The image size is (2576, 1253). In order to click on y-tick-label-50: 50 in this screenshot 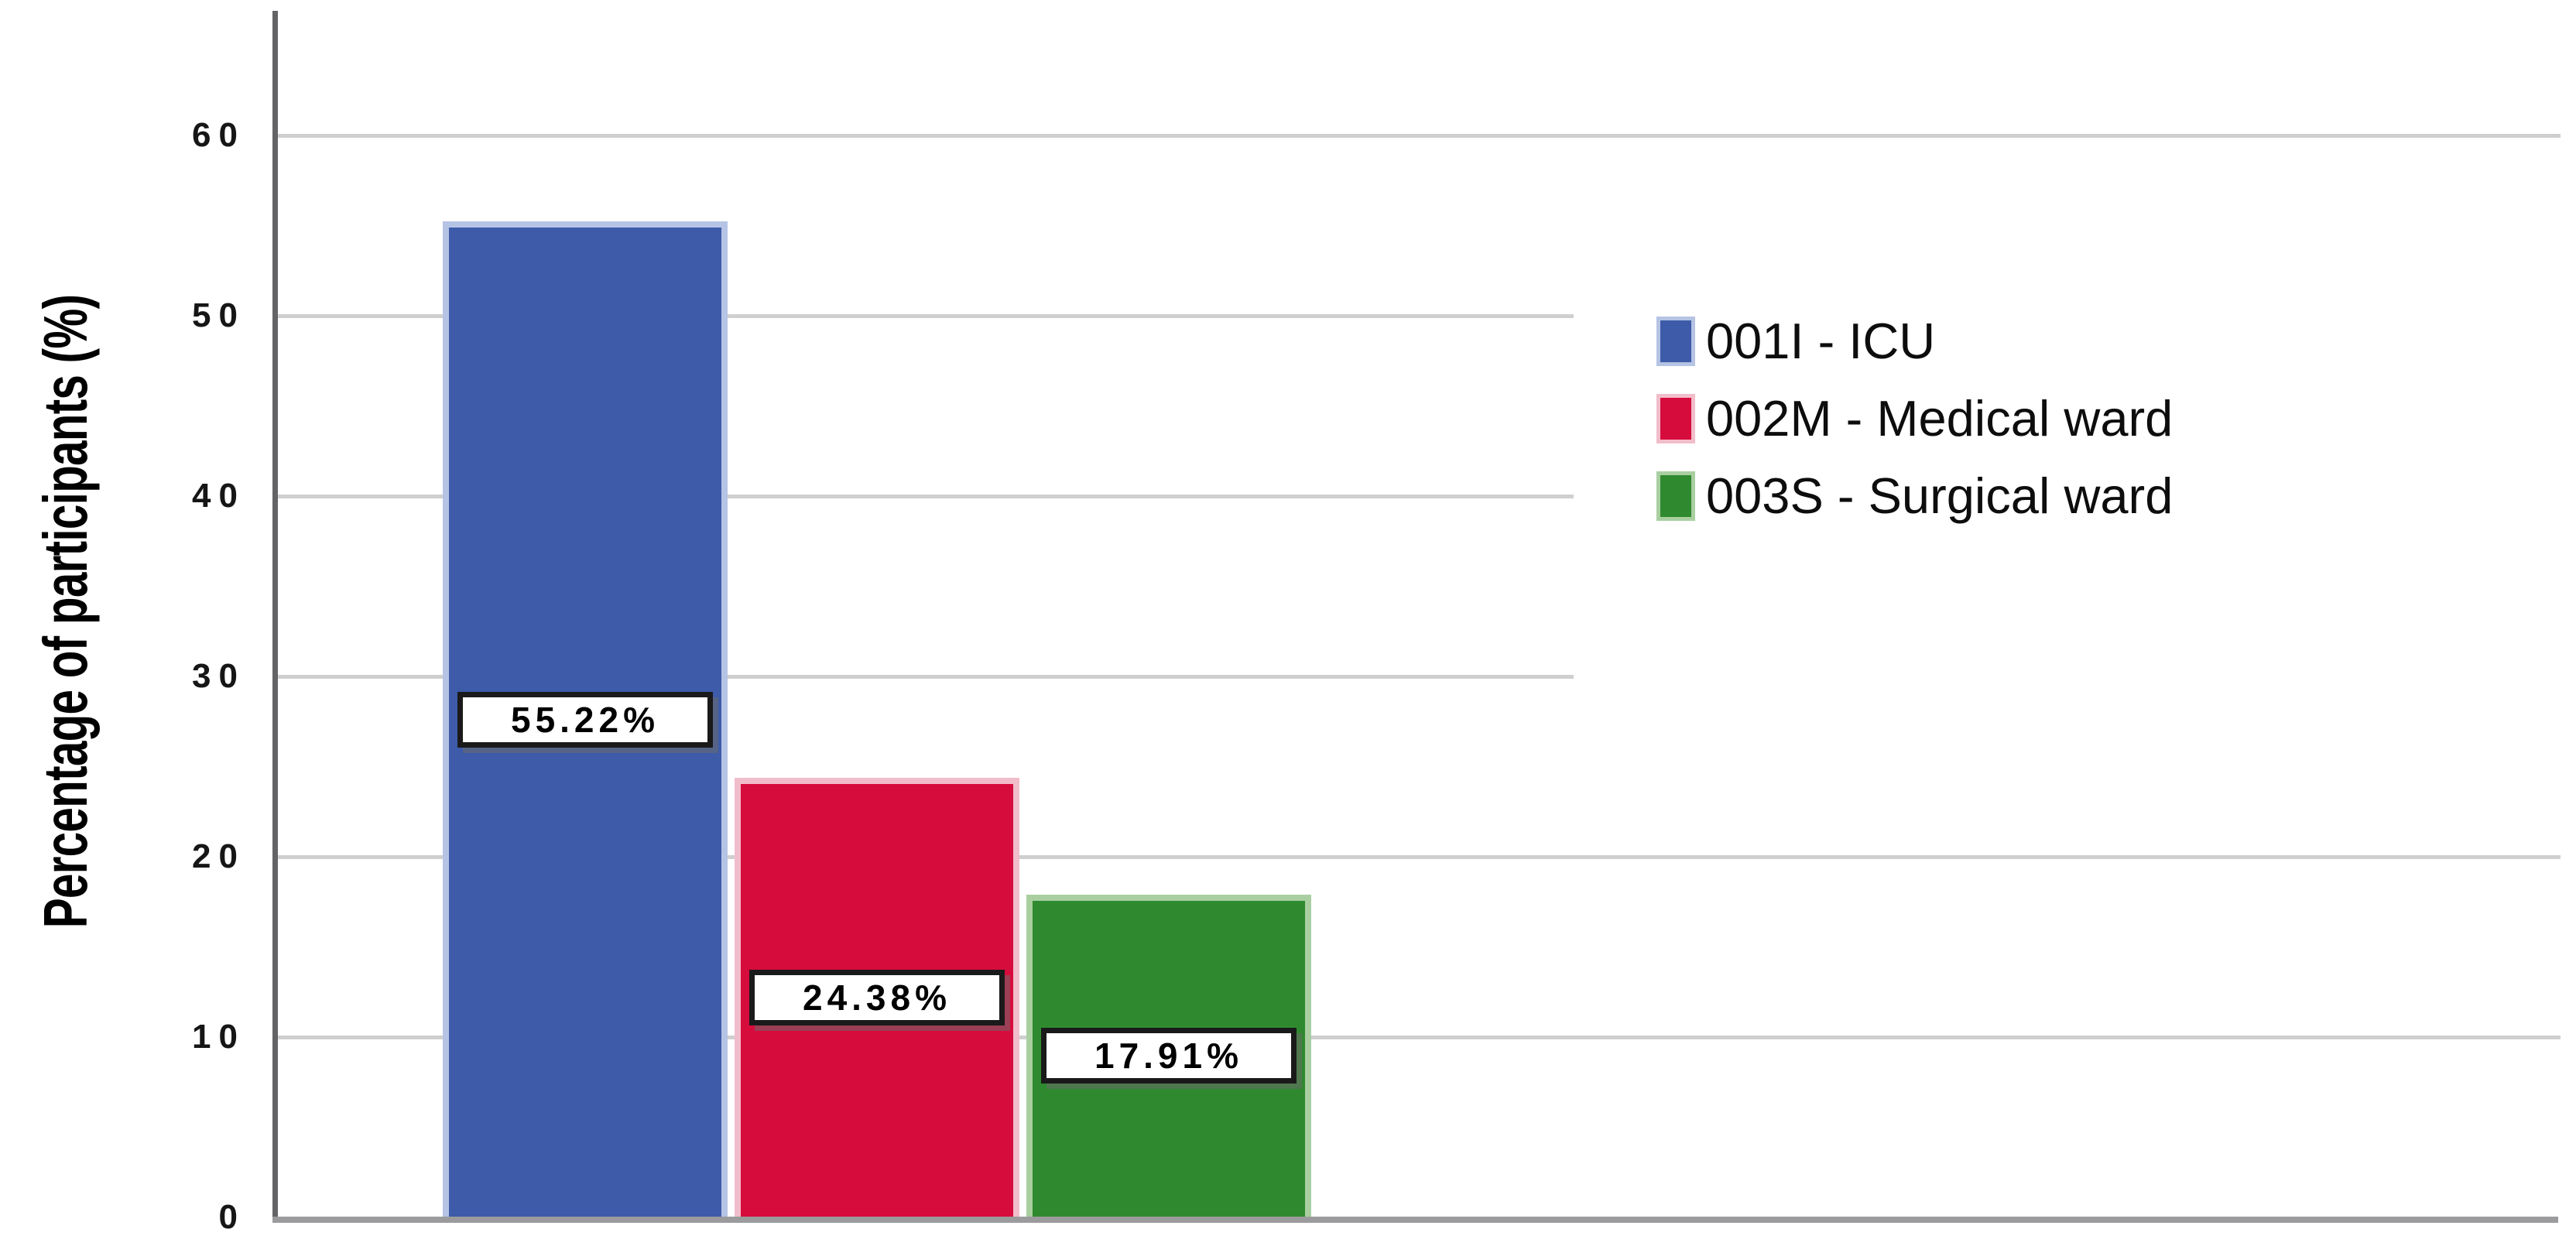, I will do `click(218, 315)`.